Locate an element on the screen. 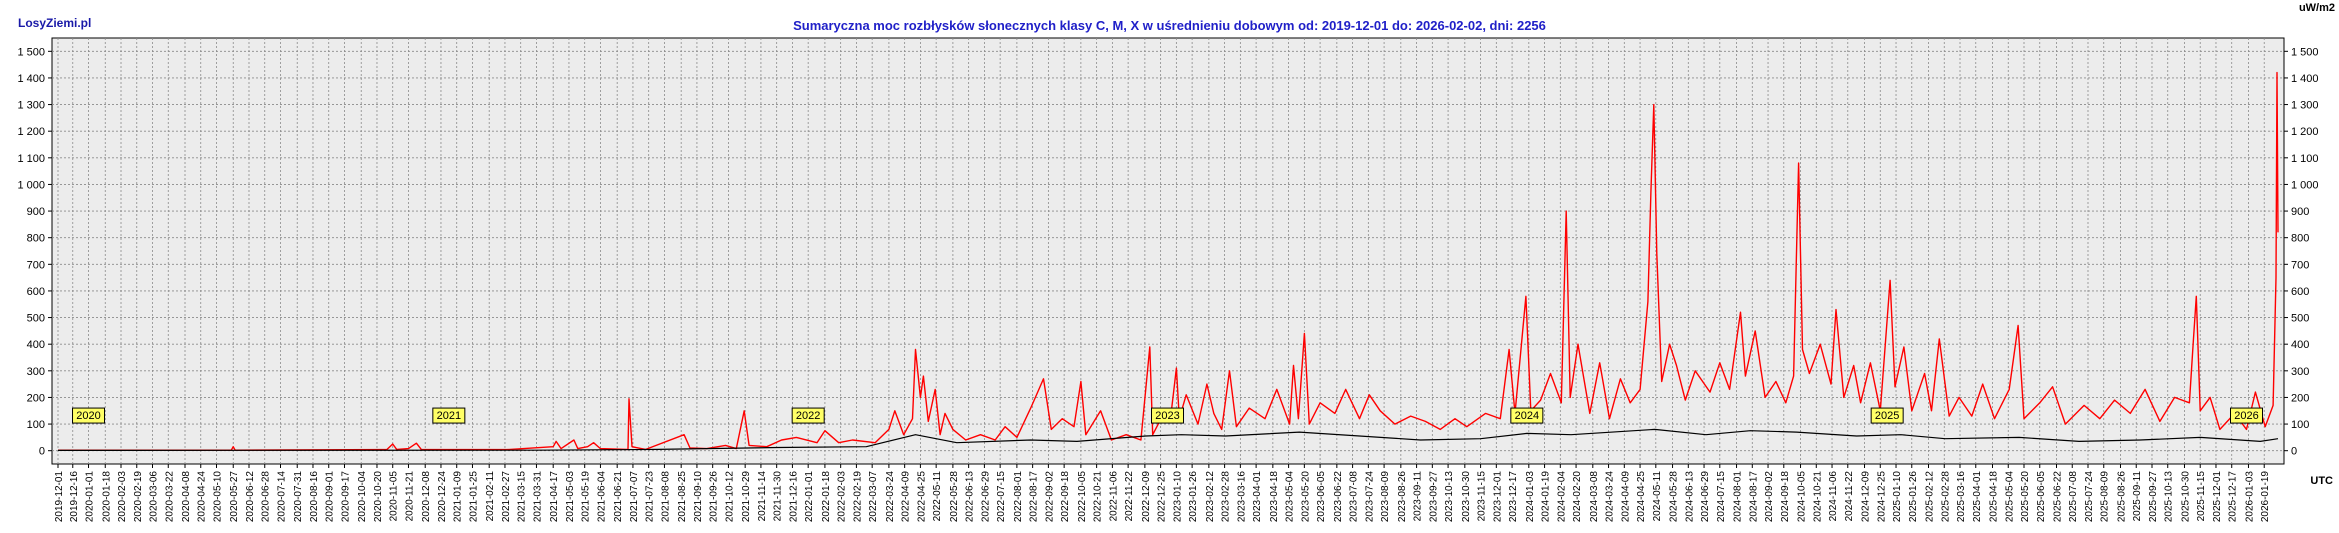  x-tick-label: 2024-09-18 is located at coordinates (1785, 497).